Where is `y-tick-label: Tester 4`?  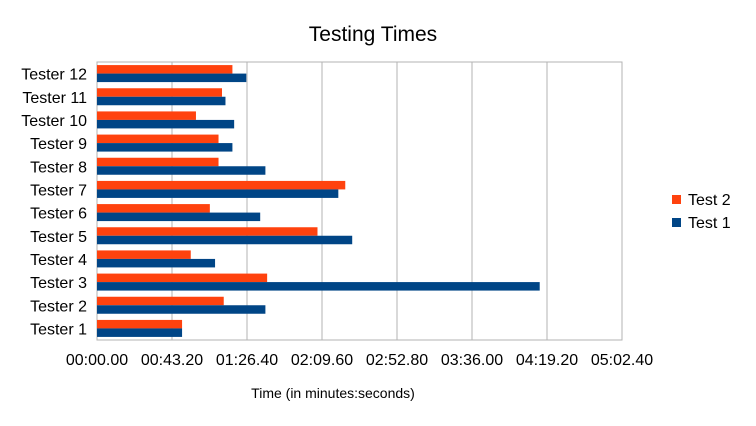
y-tick-label: Tester 4 is located at coordinates (58, 260).